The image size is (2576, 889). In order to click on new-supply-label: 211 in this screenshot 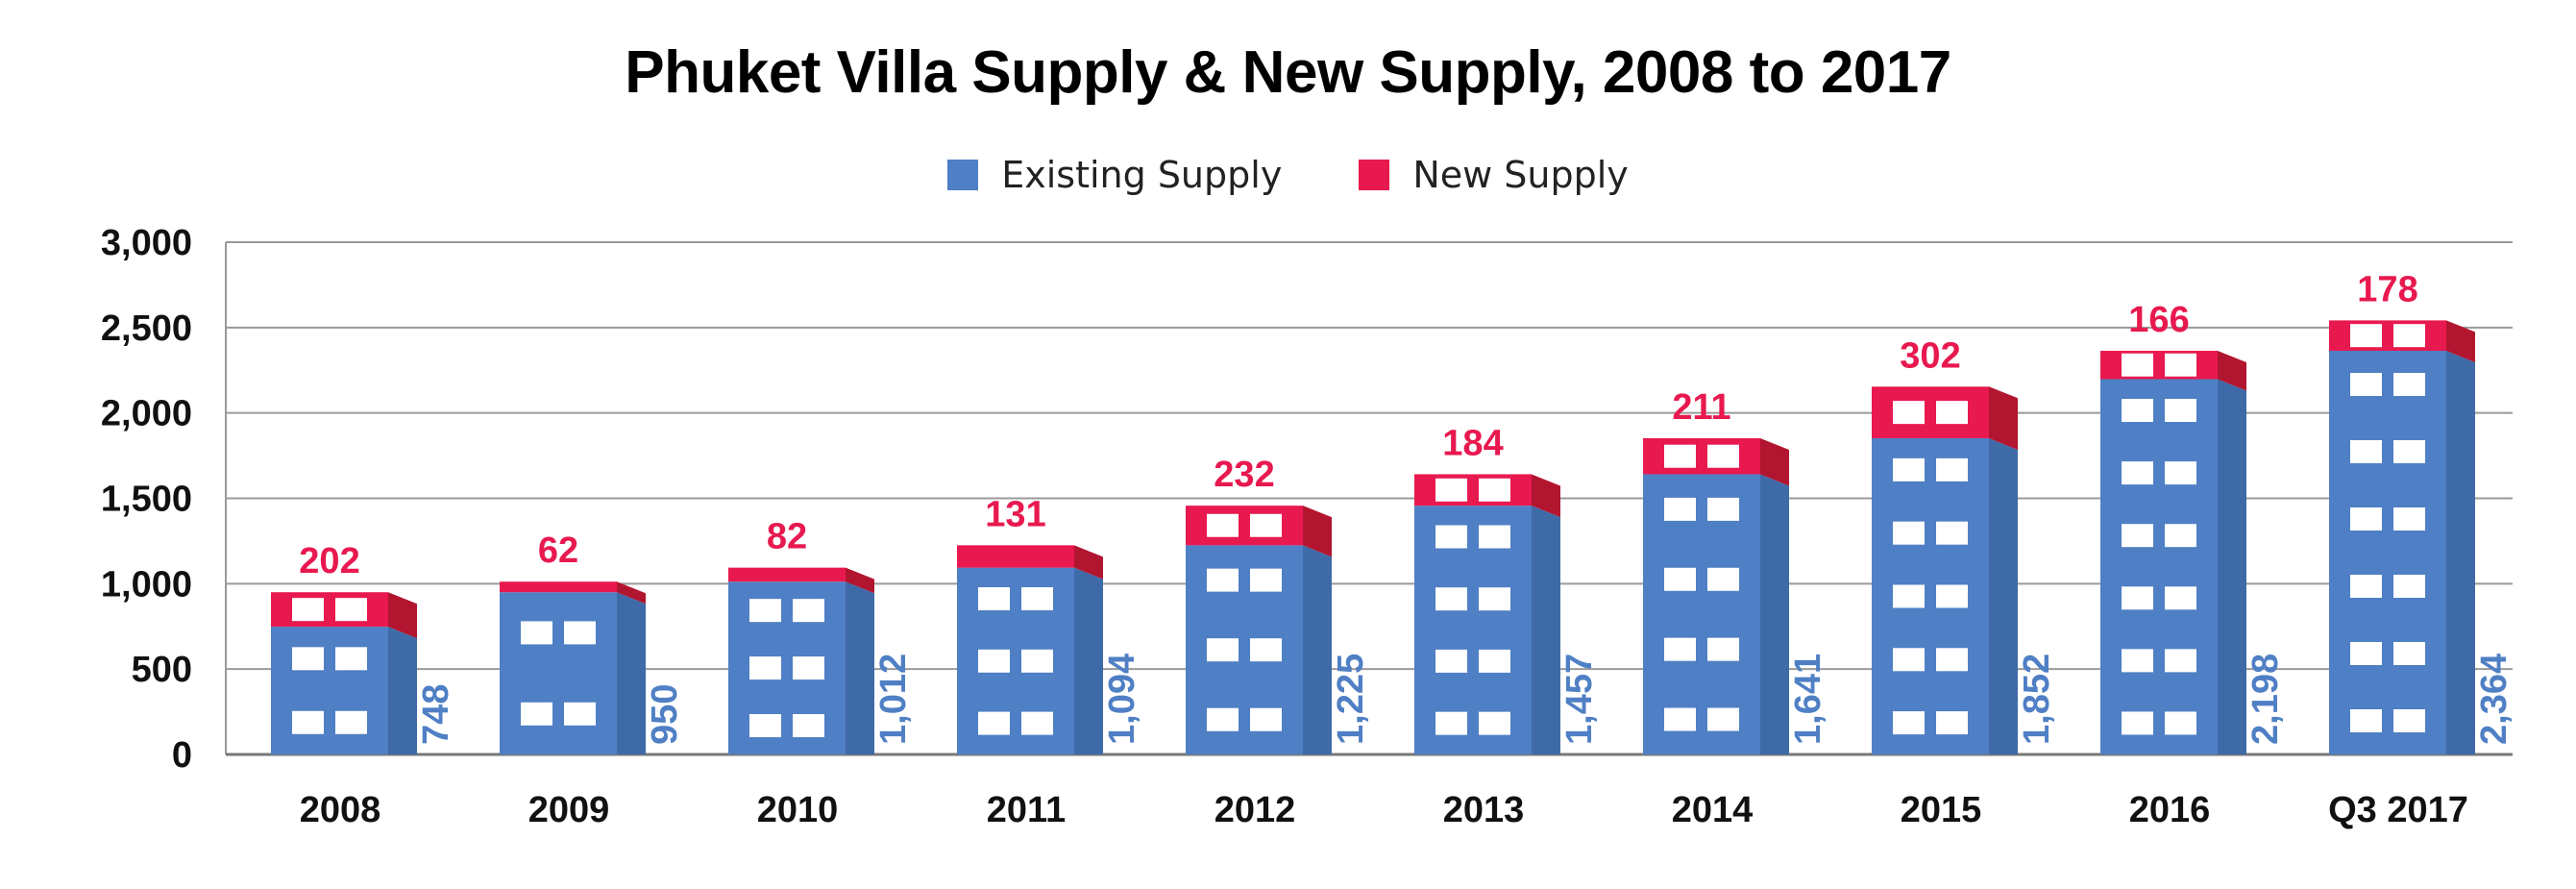, I will do `click(1701, 407)`.